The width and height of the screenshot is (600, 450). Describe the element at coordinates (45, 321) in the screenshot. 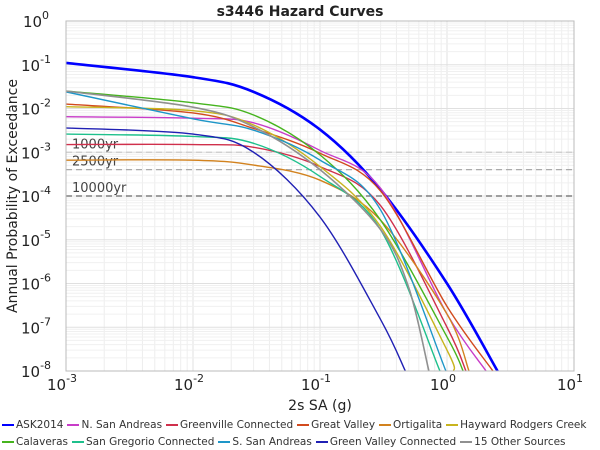

I see `tick-exponent: -7` at that location.